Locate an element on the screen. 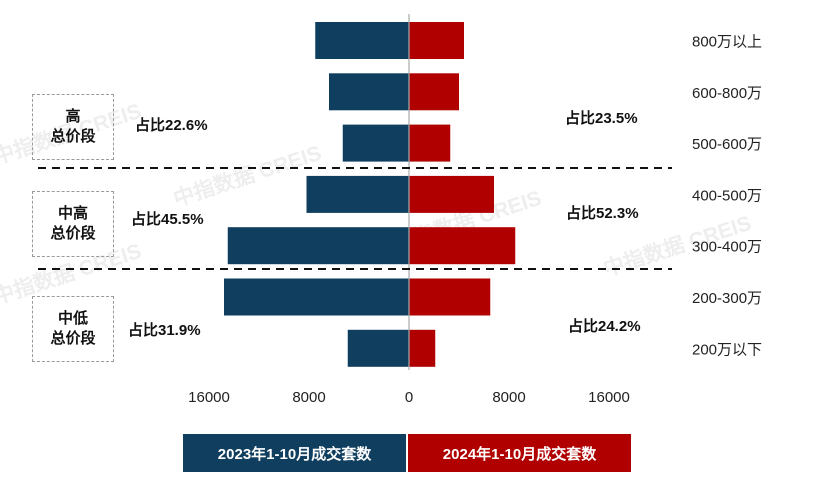  share-label-midlow-2023: 占比31.9% is located at coordinates (164, 330).